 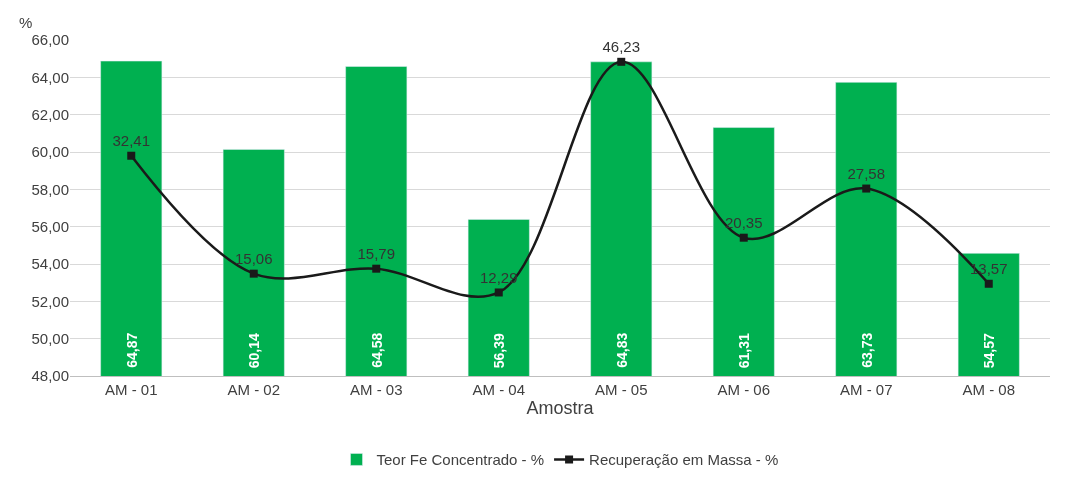 I want to click on y-tick-label: 54,00, so click(x=50, y=264).